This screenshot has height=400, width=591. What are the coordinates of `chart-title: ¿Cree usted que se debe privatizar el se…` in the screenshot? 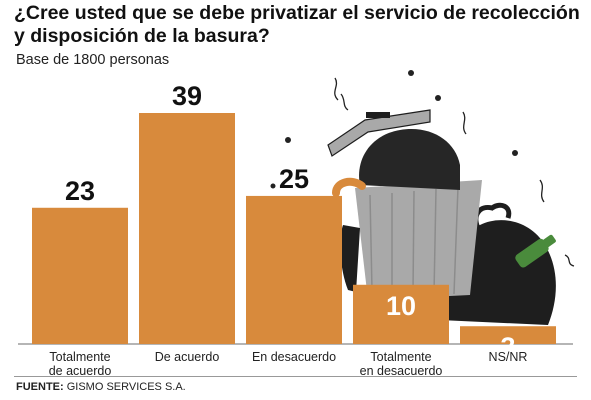 It's located at (297, 24).